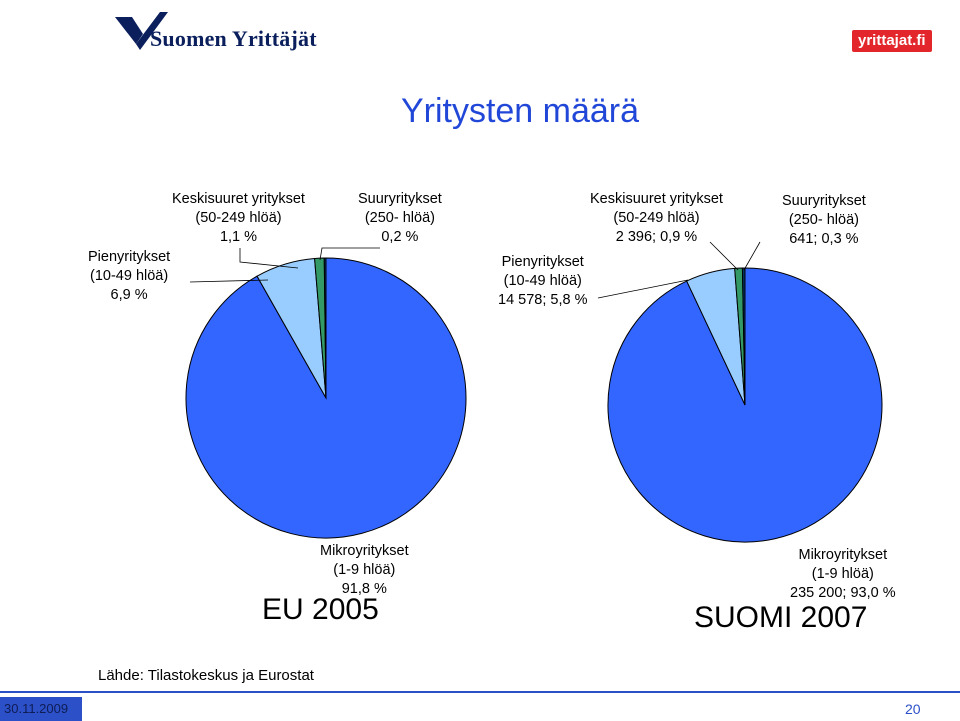 Image resolution: width=960 pixels, height=721 pixels. What do you see at coordinates (41, 709) in the screenshot?
I see `footer-date: 30.11.2009` at bounding box center [41, 709].